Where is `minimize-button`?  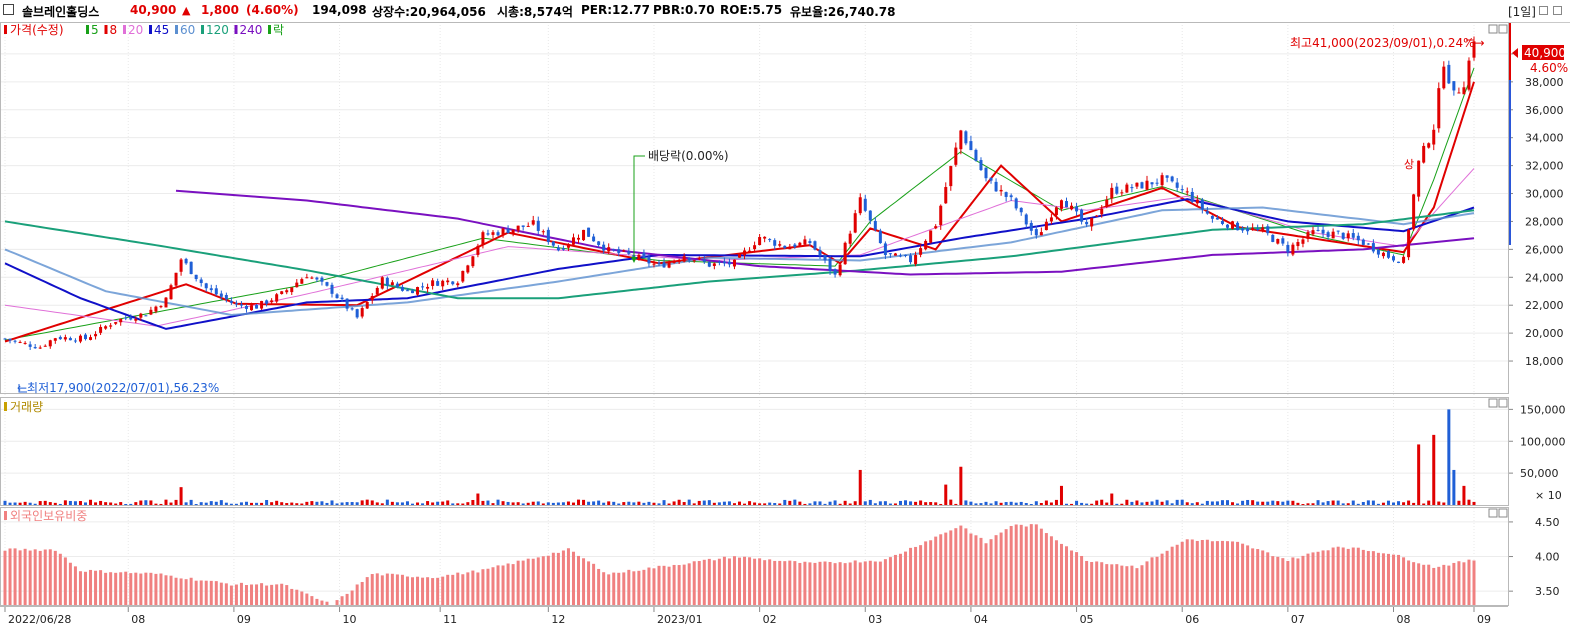 minimize-button is located at coordinates (1543, 10).